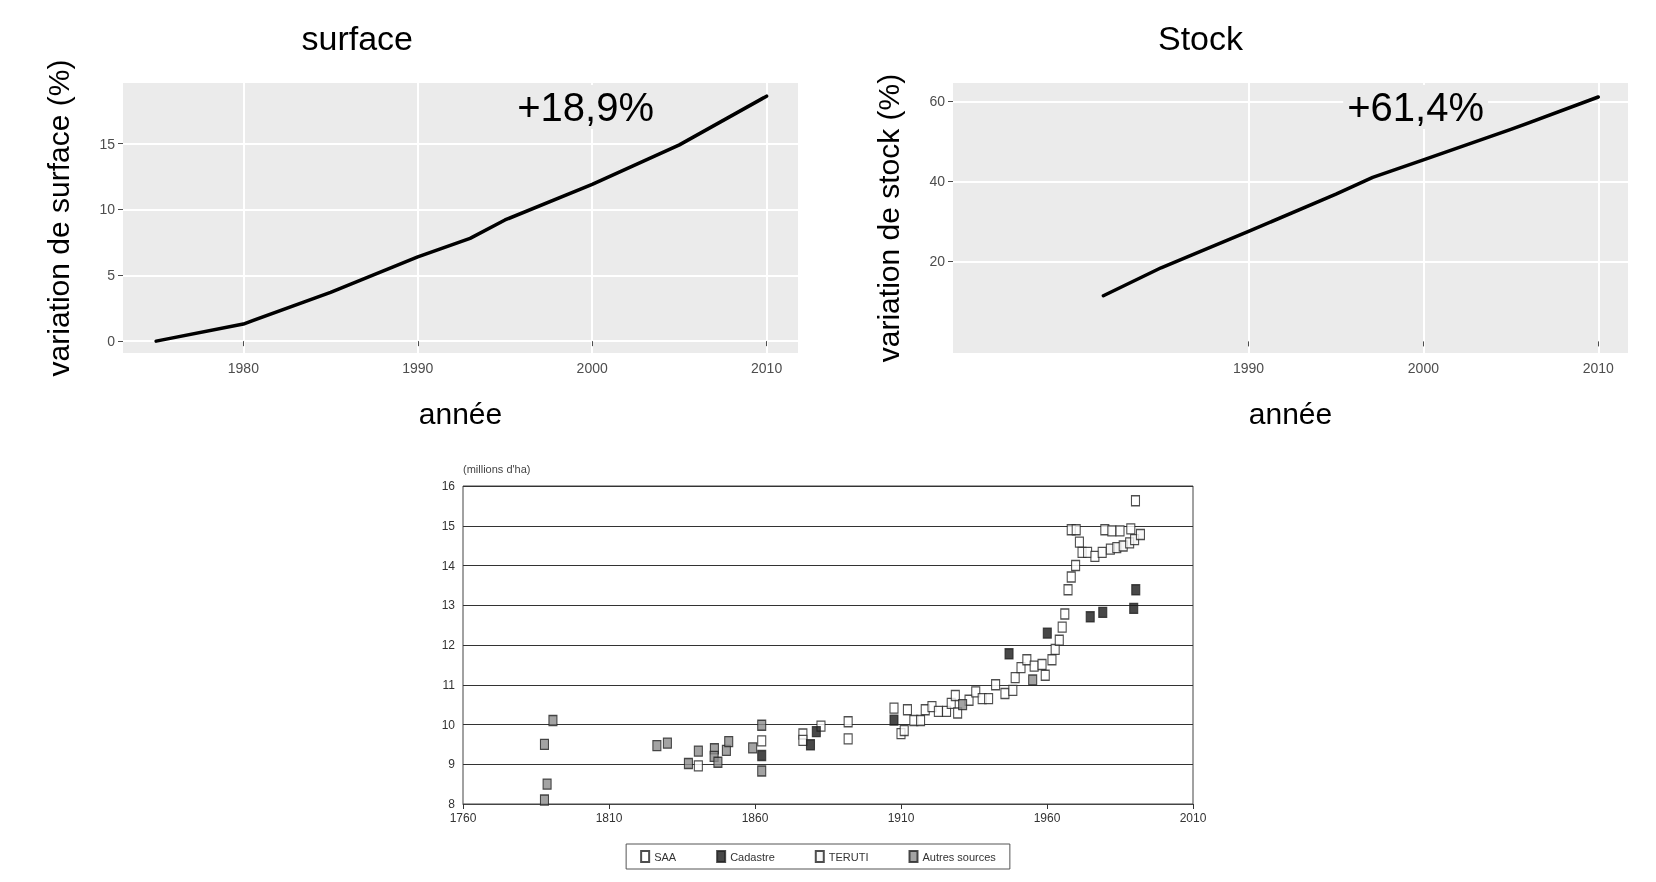 The image size is (1656, 882). Describe the element at coordinates (448, 486) in the screenshot. I see `y-tick-label: 16` at that location.